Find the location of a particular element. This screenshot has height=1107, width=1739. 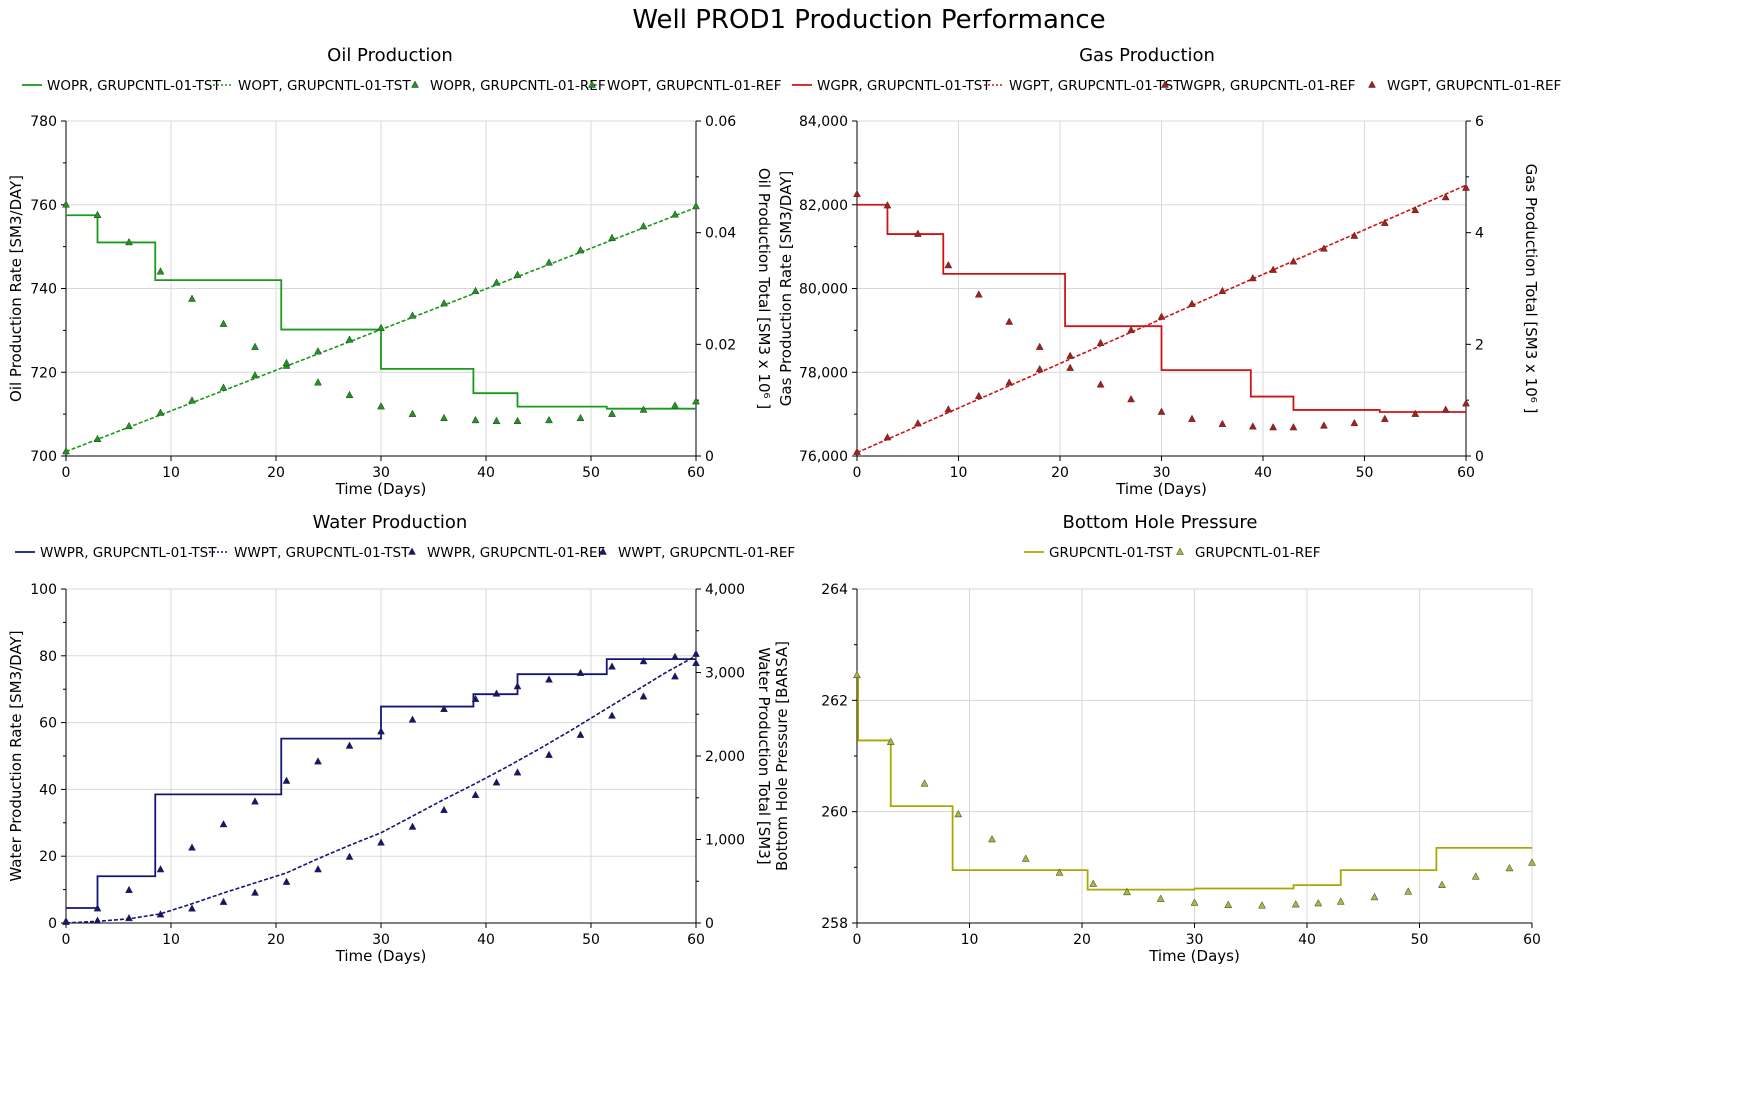

gas-x-tick-label: 60 is located at coordinates (1466, 473).